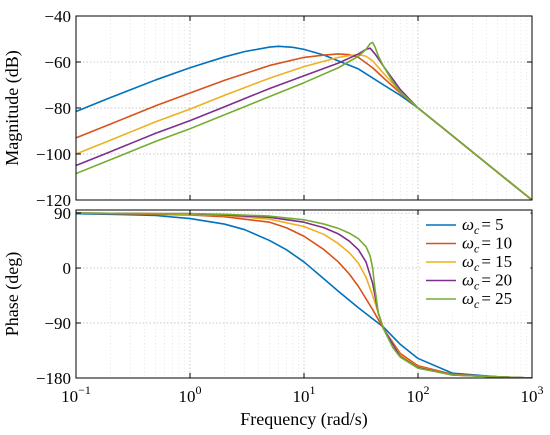  Describe the element at coordinates (53, 154) in the screenshot. I see `magnitude-y-tick-label: −100` at that location.